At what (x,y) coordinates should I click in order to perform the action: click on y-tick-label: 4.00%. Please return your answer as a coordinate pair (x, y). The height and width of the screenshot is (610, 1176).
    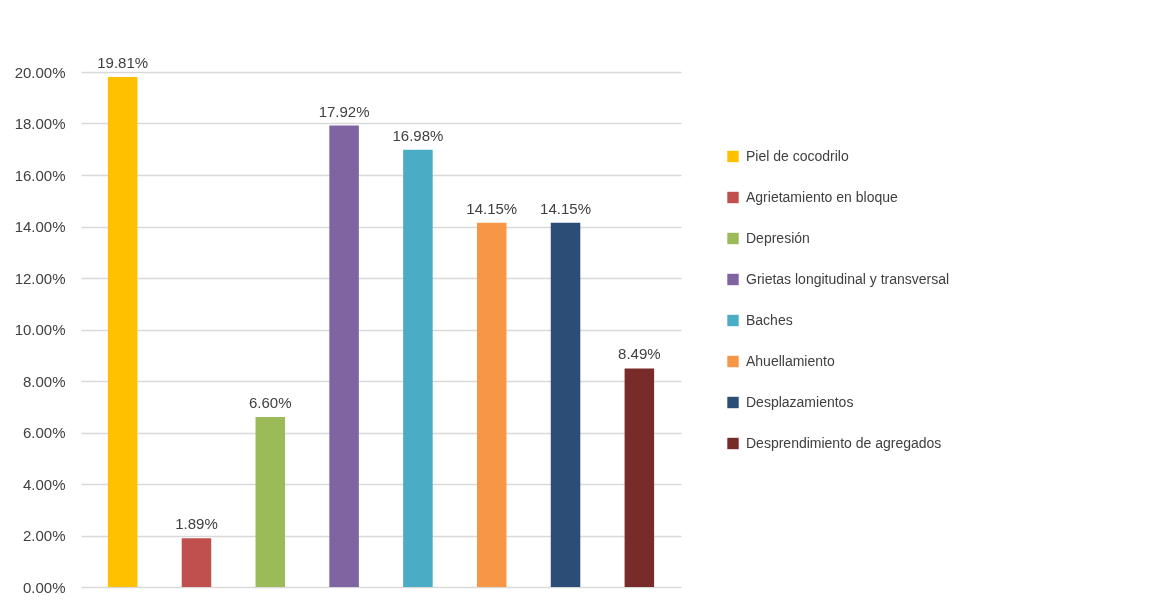
    Looking at the image, I should click on (44, 484).